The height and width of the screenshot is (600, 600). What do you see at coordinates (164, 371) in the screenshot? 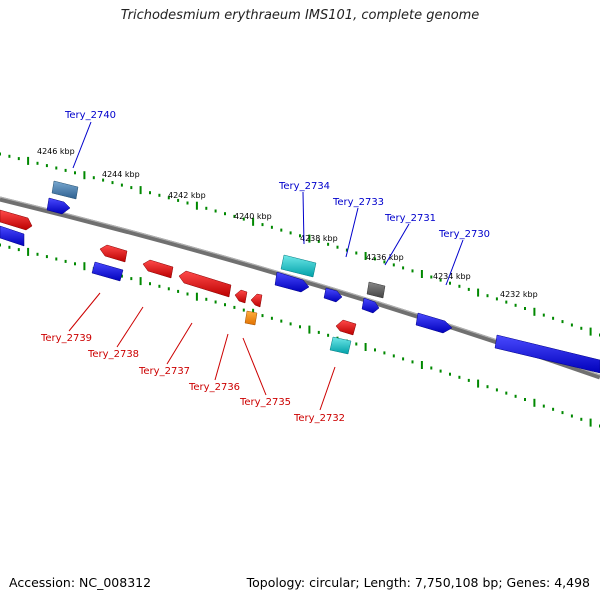
I see `gene-label-tery-2737: Tery_2737` at bounding box center [164, 371].